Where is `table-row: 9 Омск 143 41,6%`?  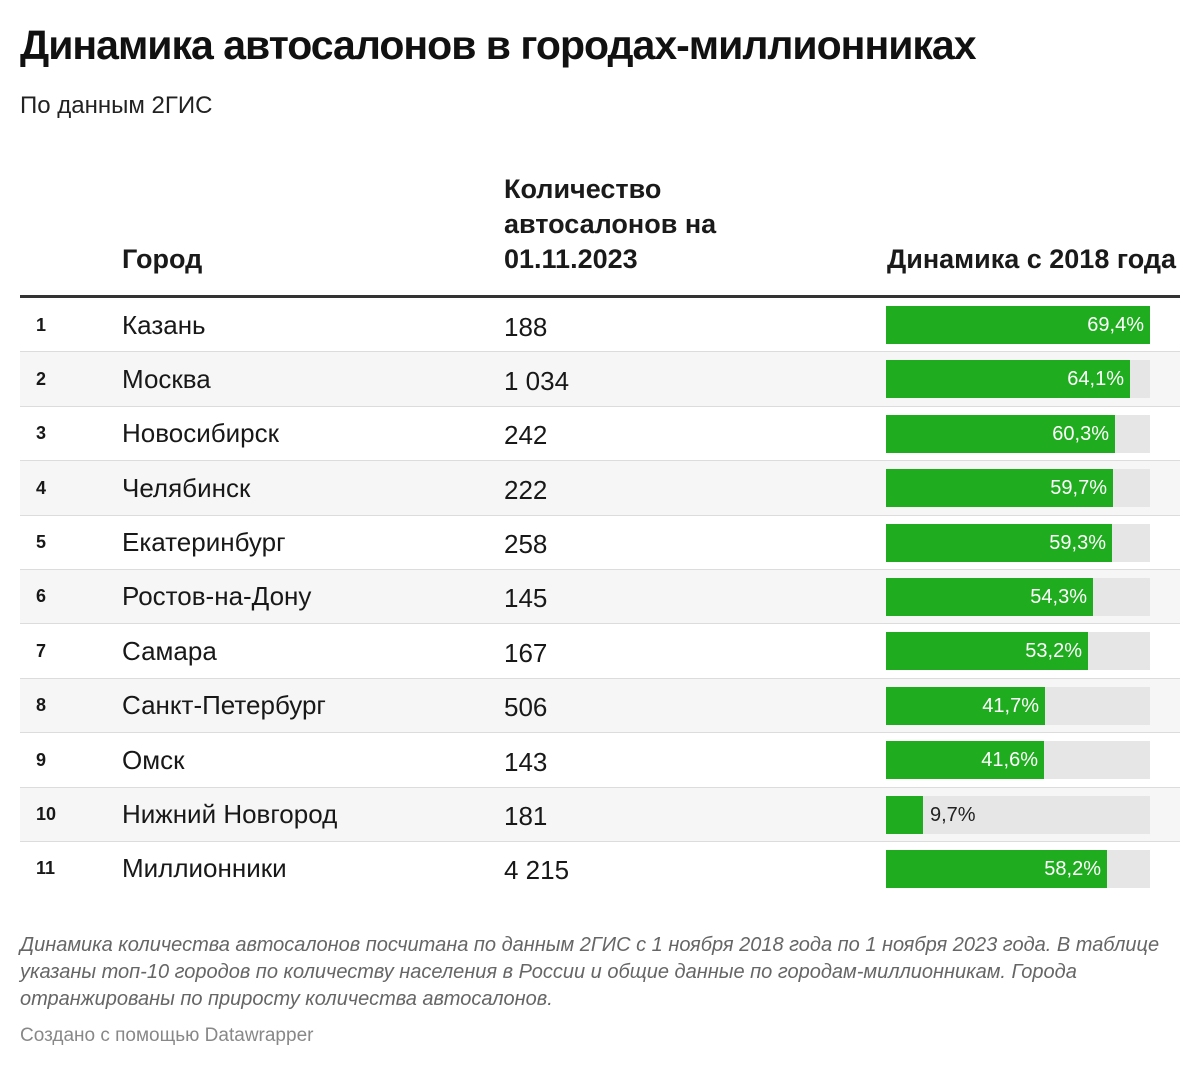
table-row: 9 Омск 143 41,6% is located at coordinates (600, 760).